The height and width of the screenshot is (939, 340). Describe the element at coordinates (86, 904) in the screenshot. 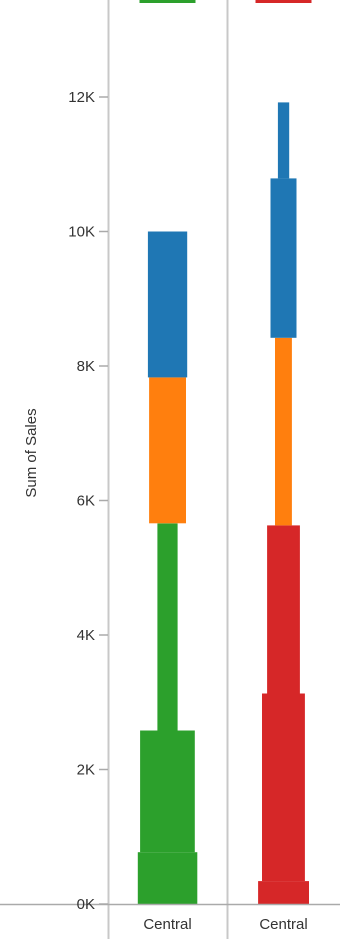

I see `y-tick-label-0: 0K` at that location.